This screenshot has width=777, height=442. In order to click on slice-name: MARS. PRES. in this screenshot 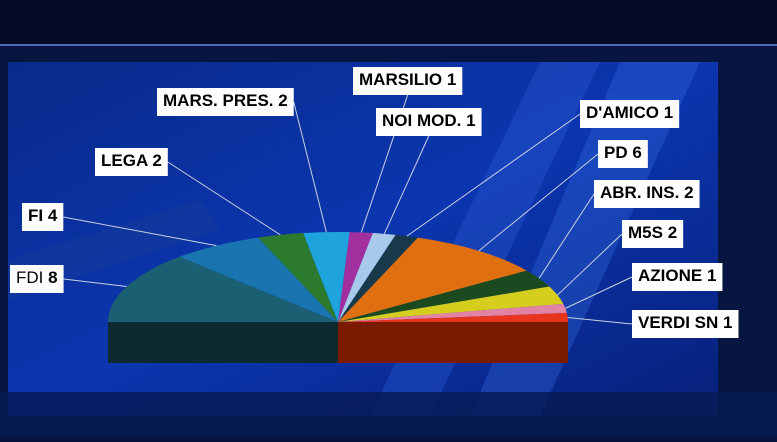, I will do `click(218, 100)`.